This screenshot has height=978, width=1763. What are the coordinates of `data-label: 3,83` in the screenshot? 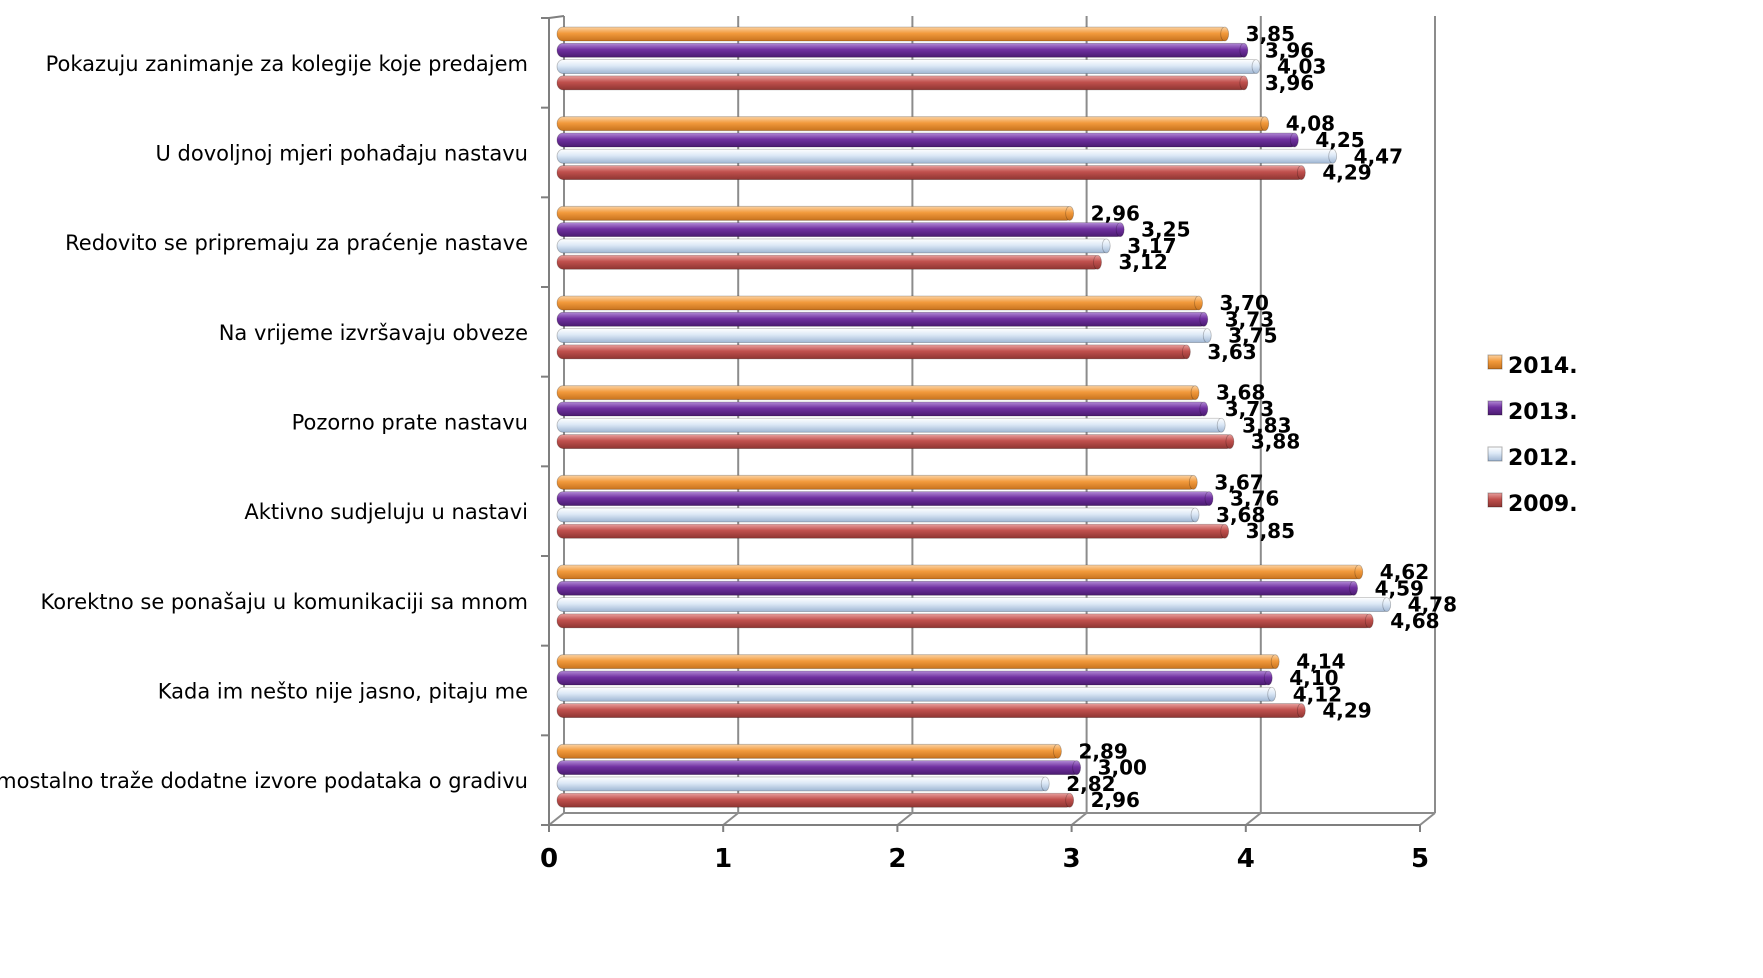 It's located at (1266, 425).